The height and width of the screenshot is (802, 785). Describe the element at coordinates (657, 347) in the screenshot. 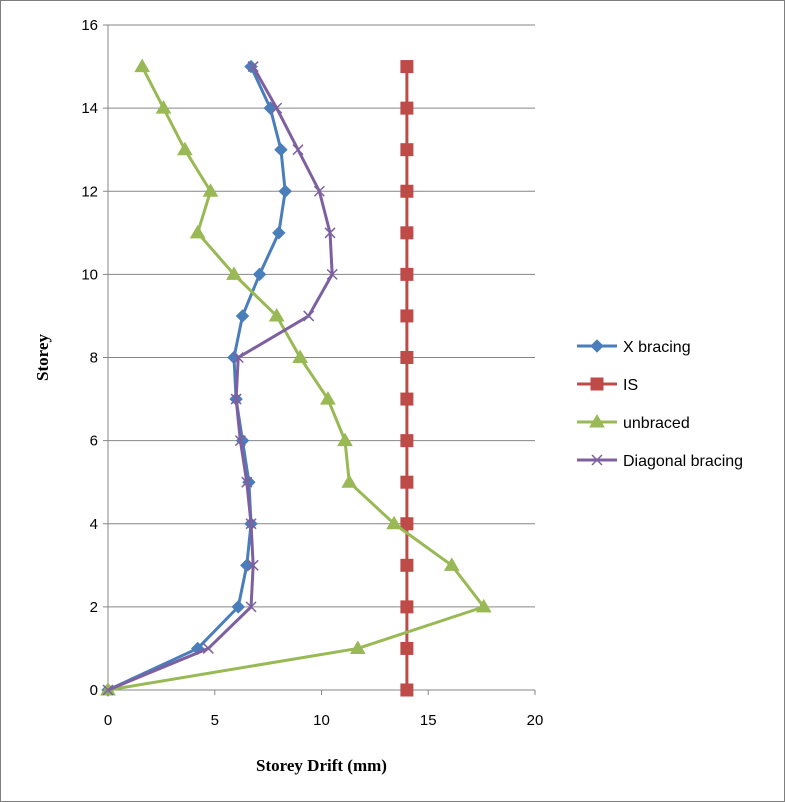

I see `legend-label: X bracing` at that location.